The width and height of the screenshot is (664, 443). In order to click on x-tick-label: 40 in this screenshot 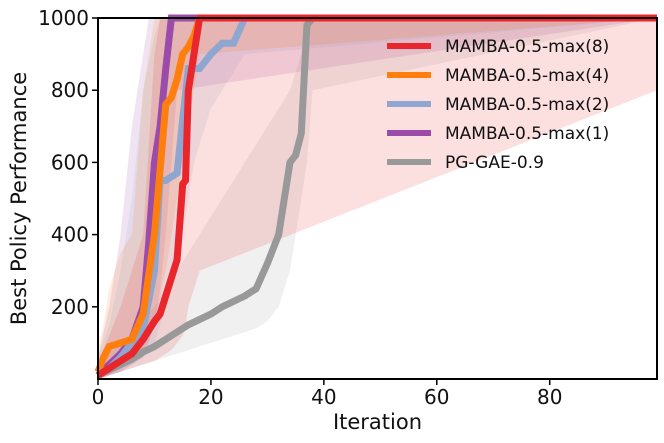, I will do `click(323, 397)`.